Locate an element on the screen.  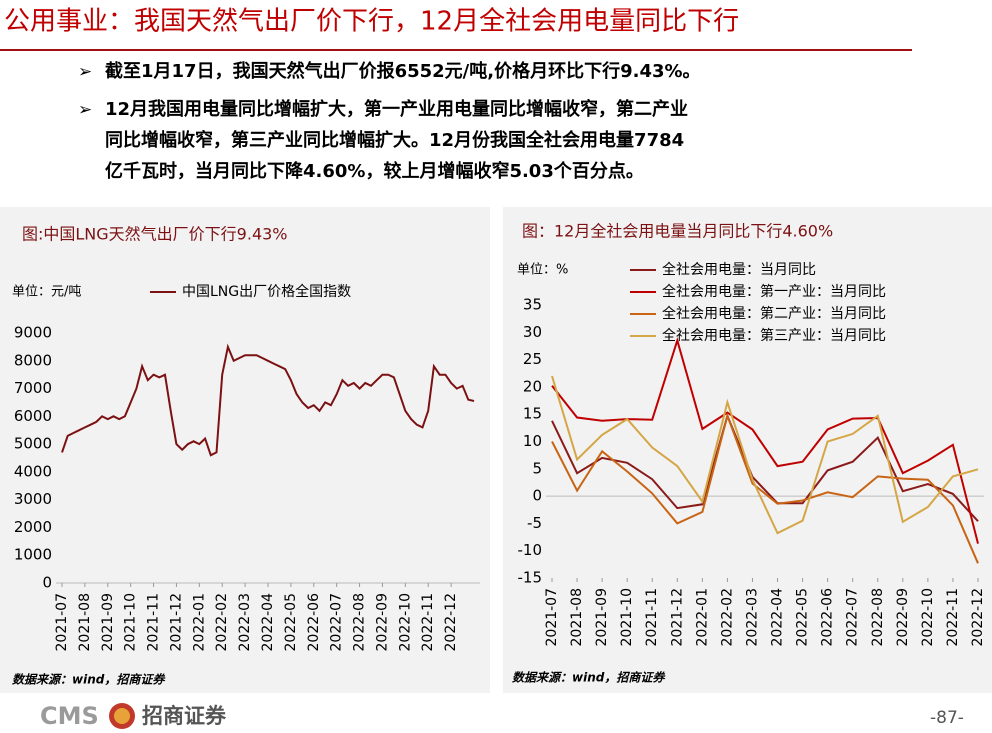
footer-logo: CMS is located at coordinates (69, 716).